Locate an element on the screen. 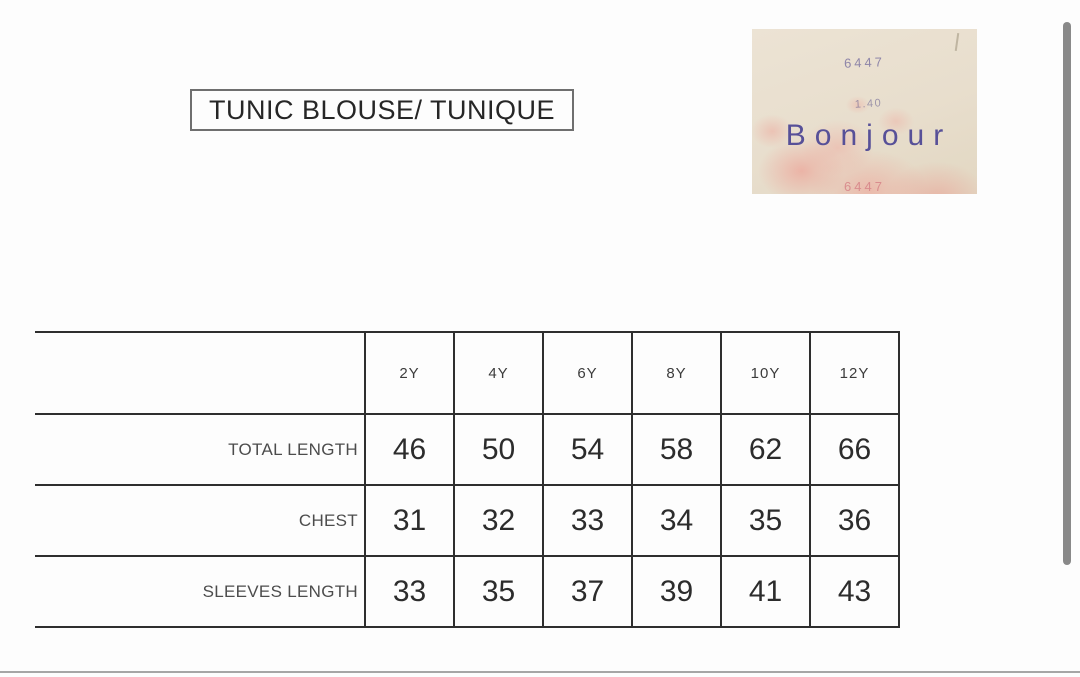 The image size is (1080, 677). brand-label-photo: 6447 1.40 Bonjour 6447 is located at coordinates (864, 111).